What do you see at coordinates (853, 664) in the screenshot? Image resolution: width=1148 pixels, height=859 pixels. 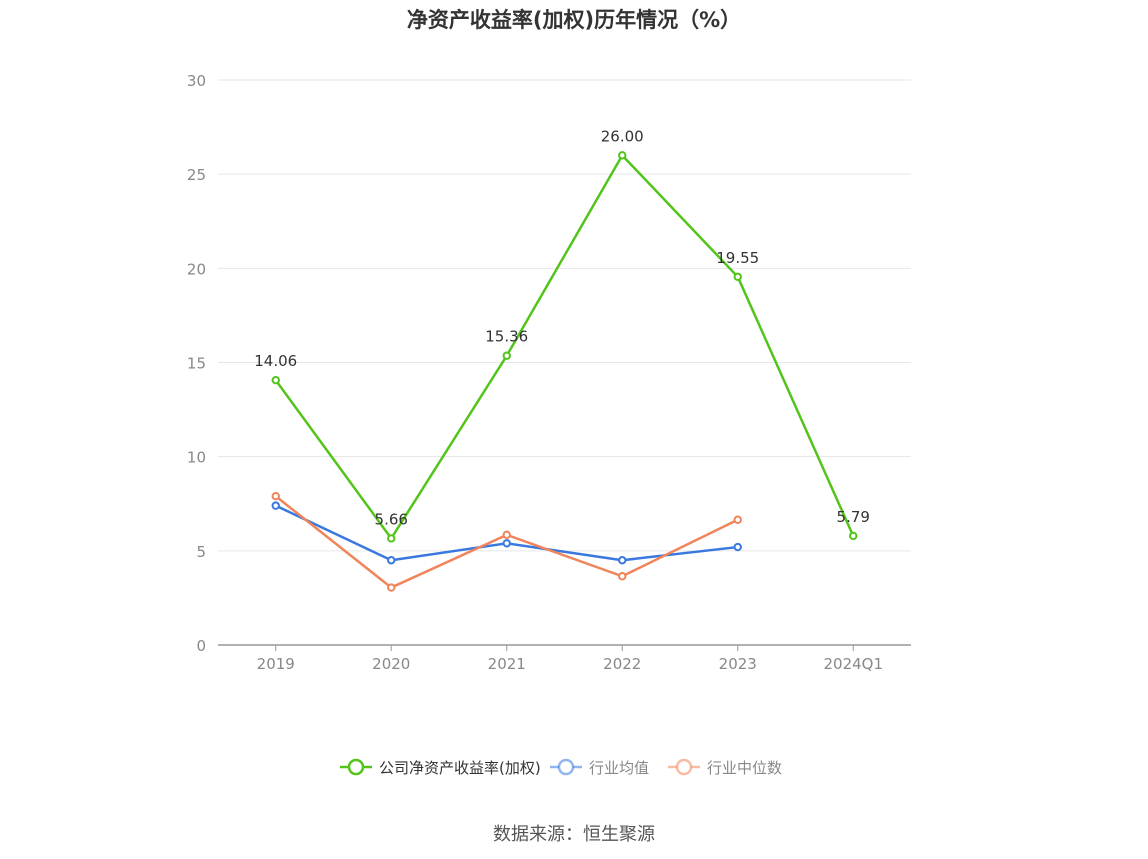 I see `x-tick-label: 2024Q1` at bounding box center [853, 664].